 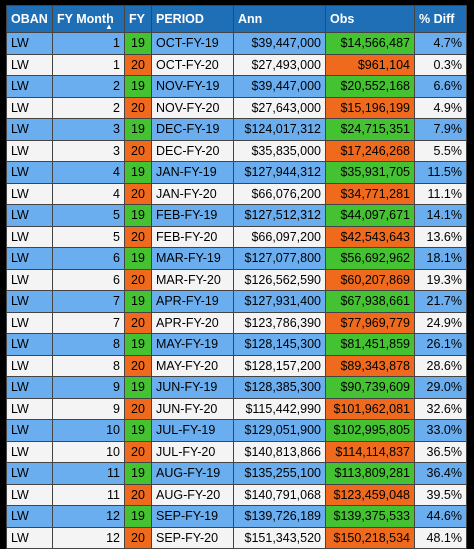 What do you see at coordinates (370, 408) in the screenshot?
I see `cell-obs: $101,962,081` at bounding box center [370, 408].